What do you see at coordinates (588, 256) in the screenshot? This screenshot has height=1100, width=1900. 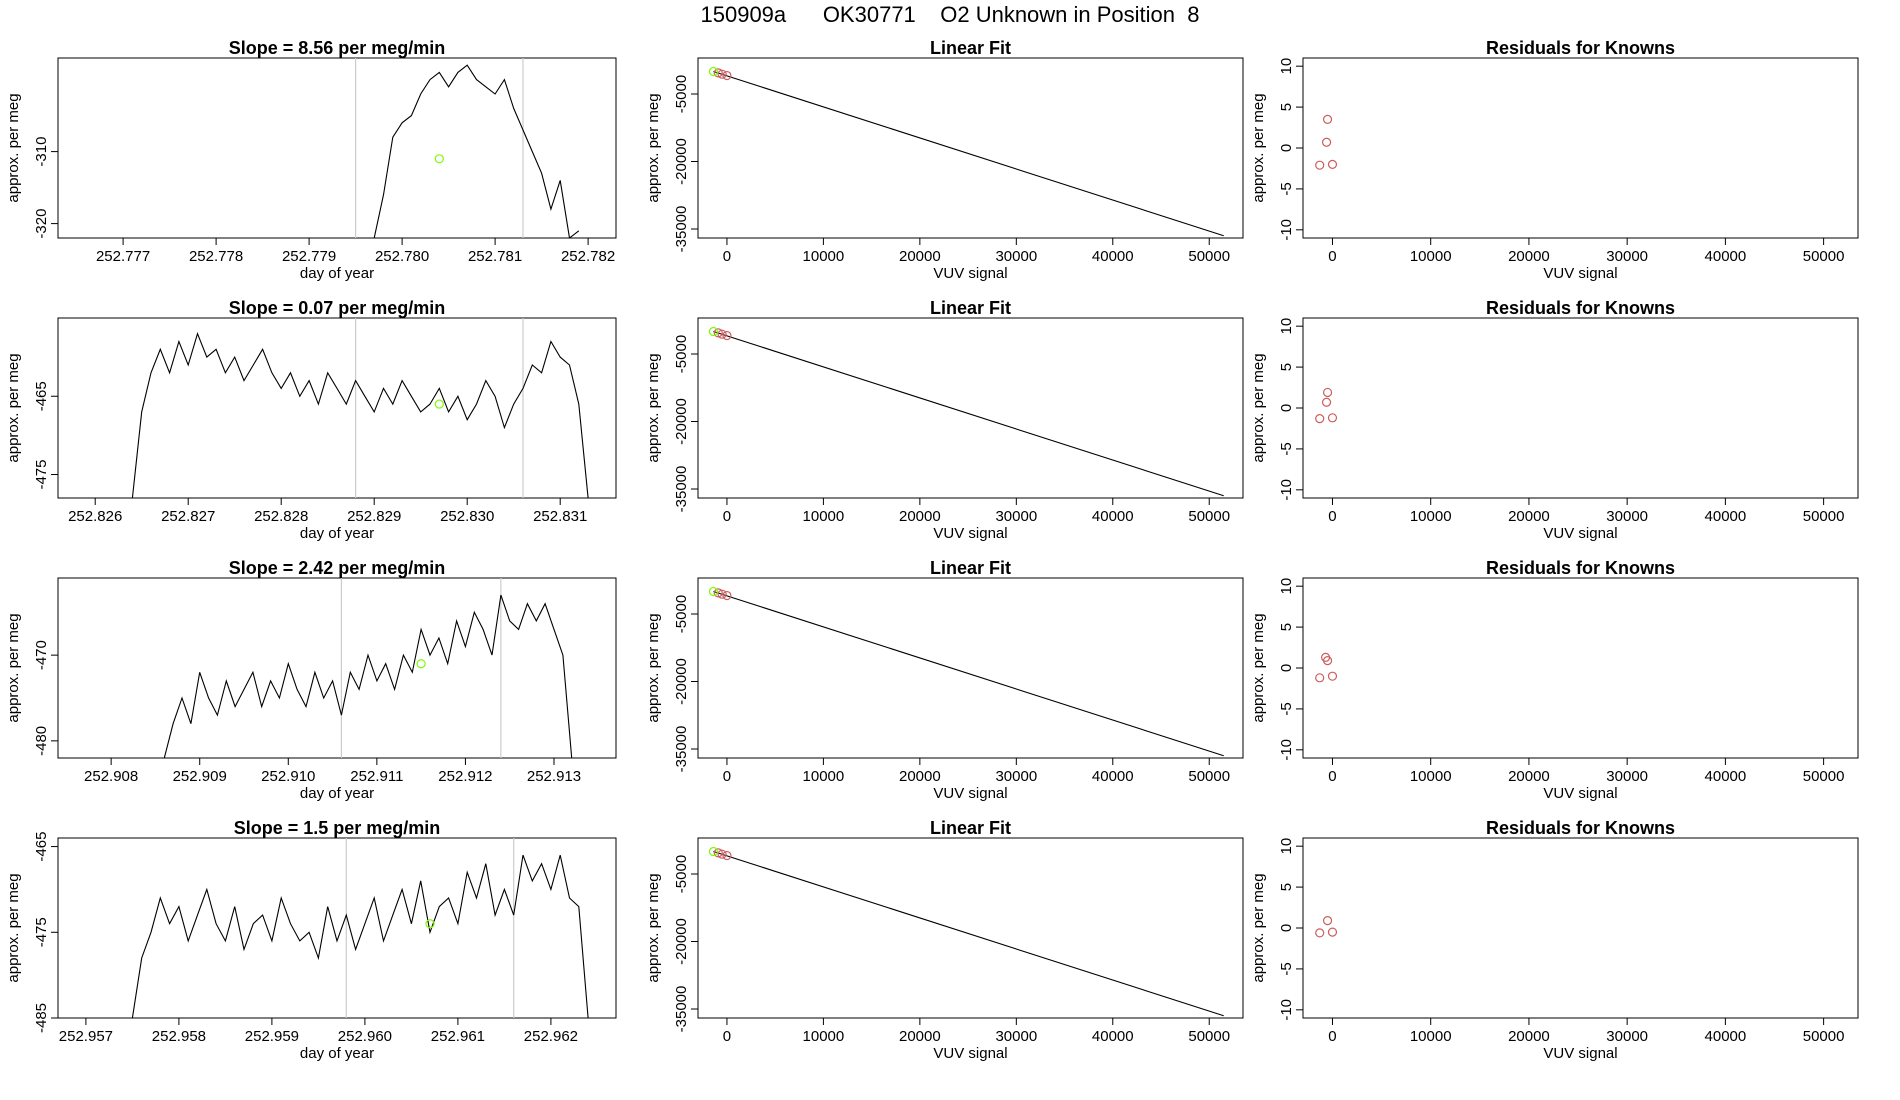 I see `x-tick-label: 252.782` at bounding box center [588, 256].